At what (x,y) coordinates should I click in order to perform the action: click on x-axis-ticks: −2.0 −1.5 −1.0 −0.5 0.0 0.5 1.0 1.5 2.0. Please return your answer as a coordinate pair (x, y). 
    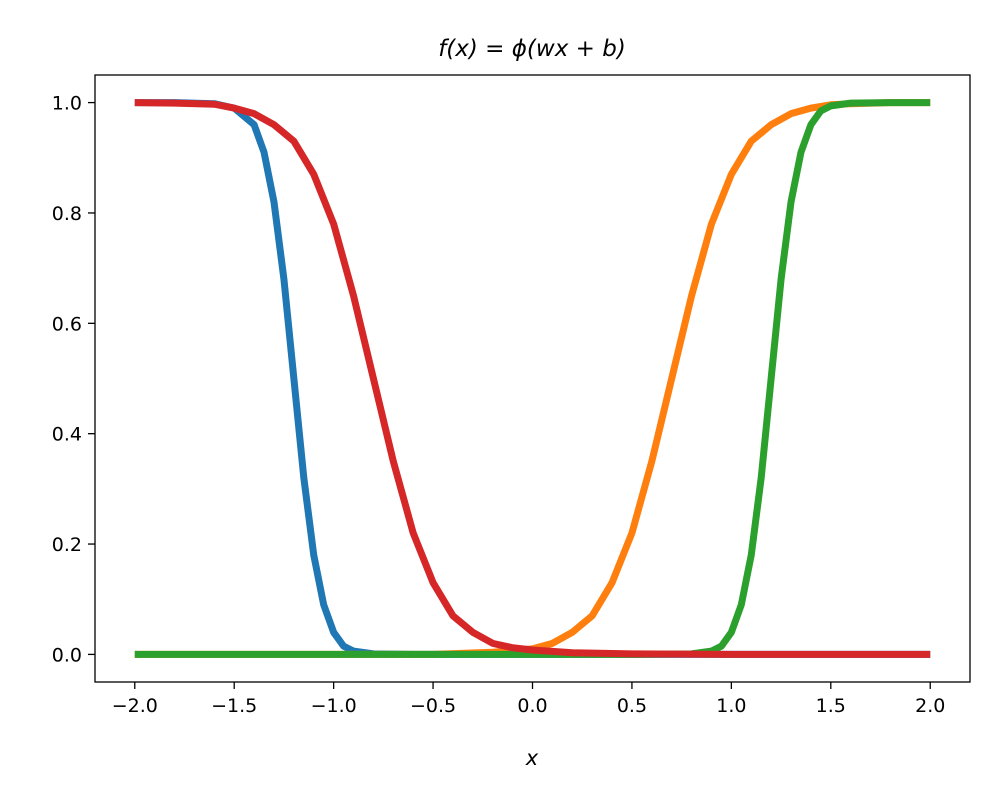
    Looking at the image, I should click on (528, 699).